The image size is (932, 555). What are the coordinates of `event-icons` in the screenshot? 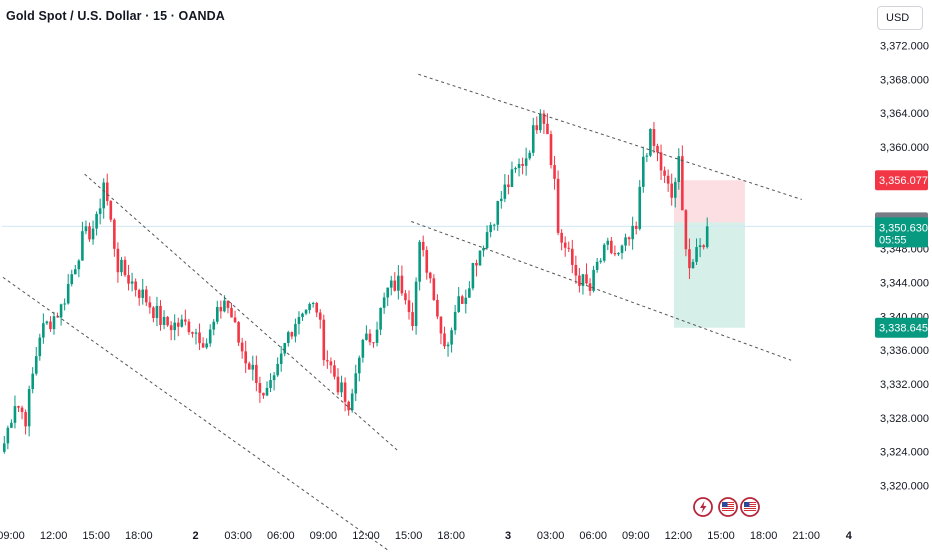 It's located at (726, 507).